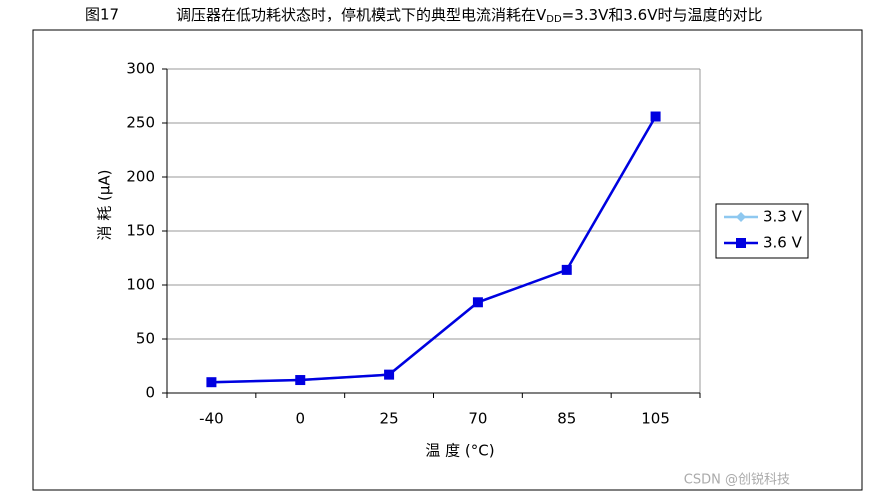  What do you see at coordinates (361, 15) in the screenshot?
I see `title-text: 调压器在低功耗状态时，停机模式下的典型电流消耗在V` at bounding box center [361, 15].